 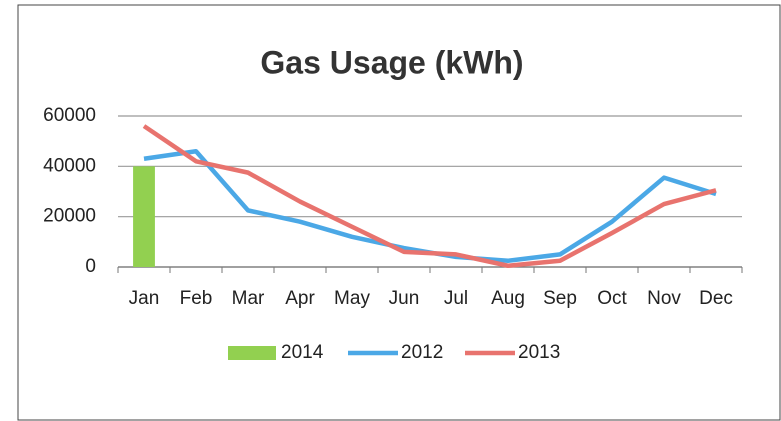 What do you see at coordinates (352, 298) in the screenshot?
I see `x-tick-label: May` at bounding box center [352, 298].